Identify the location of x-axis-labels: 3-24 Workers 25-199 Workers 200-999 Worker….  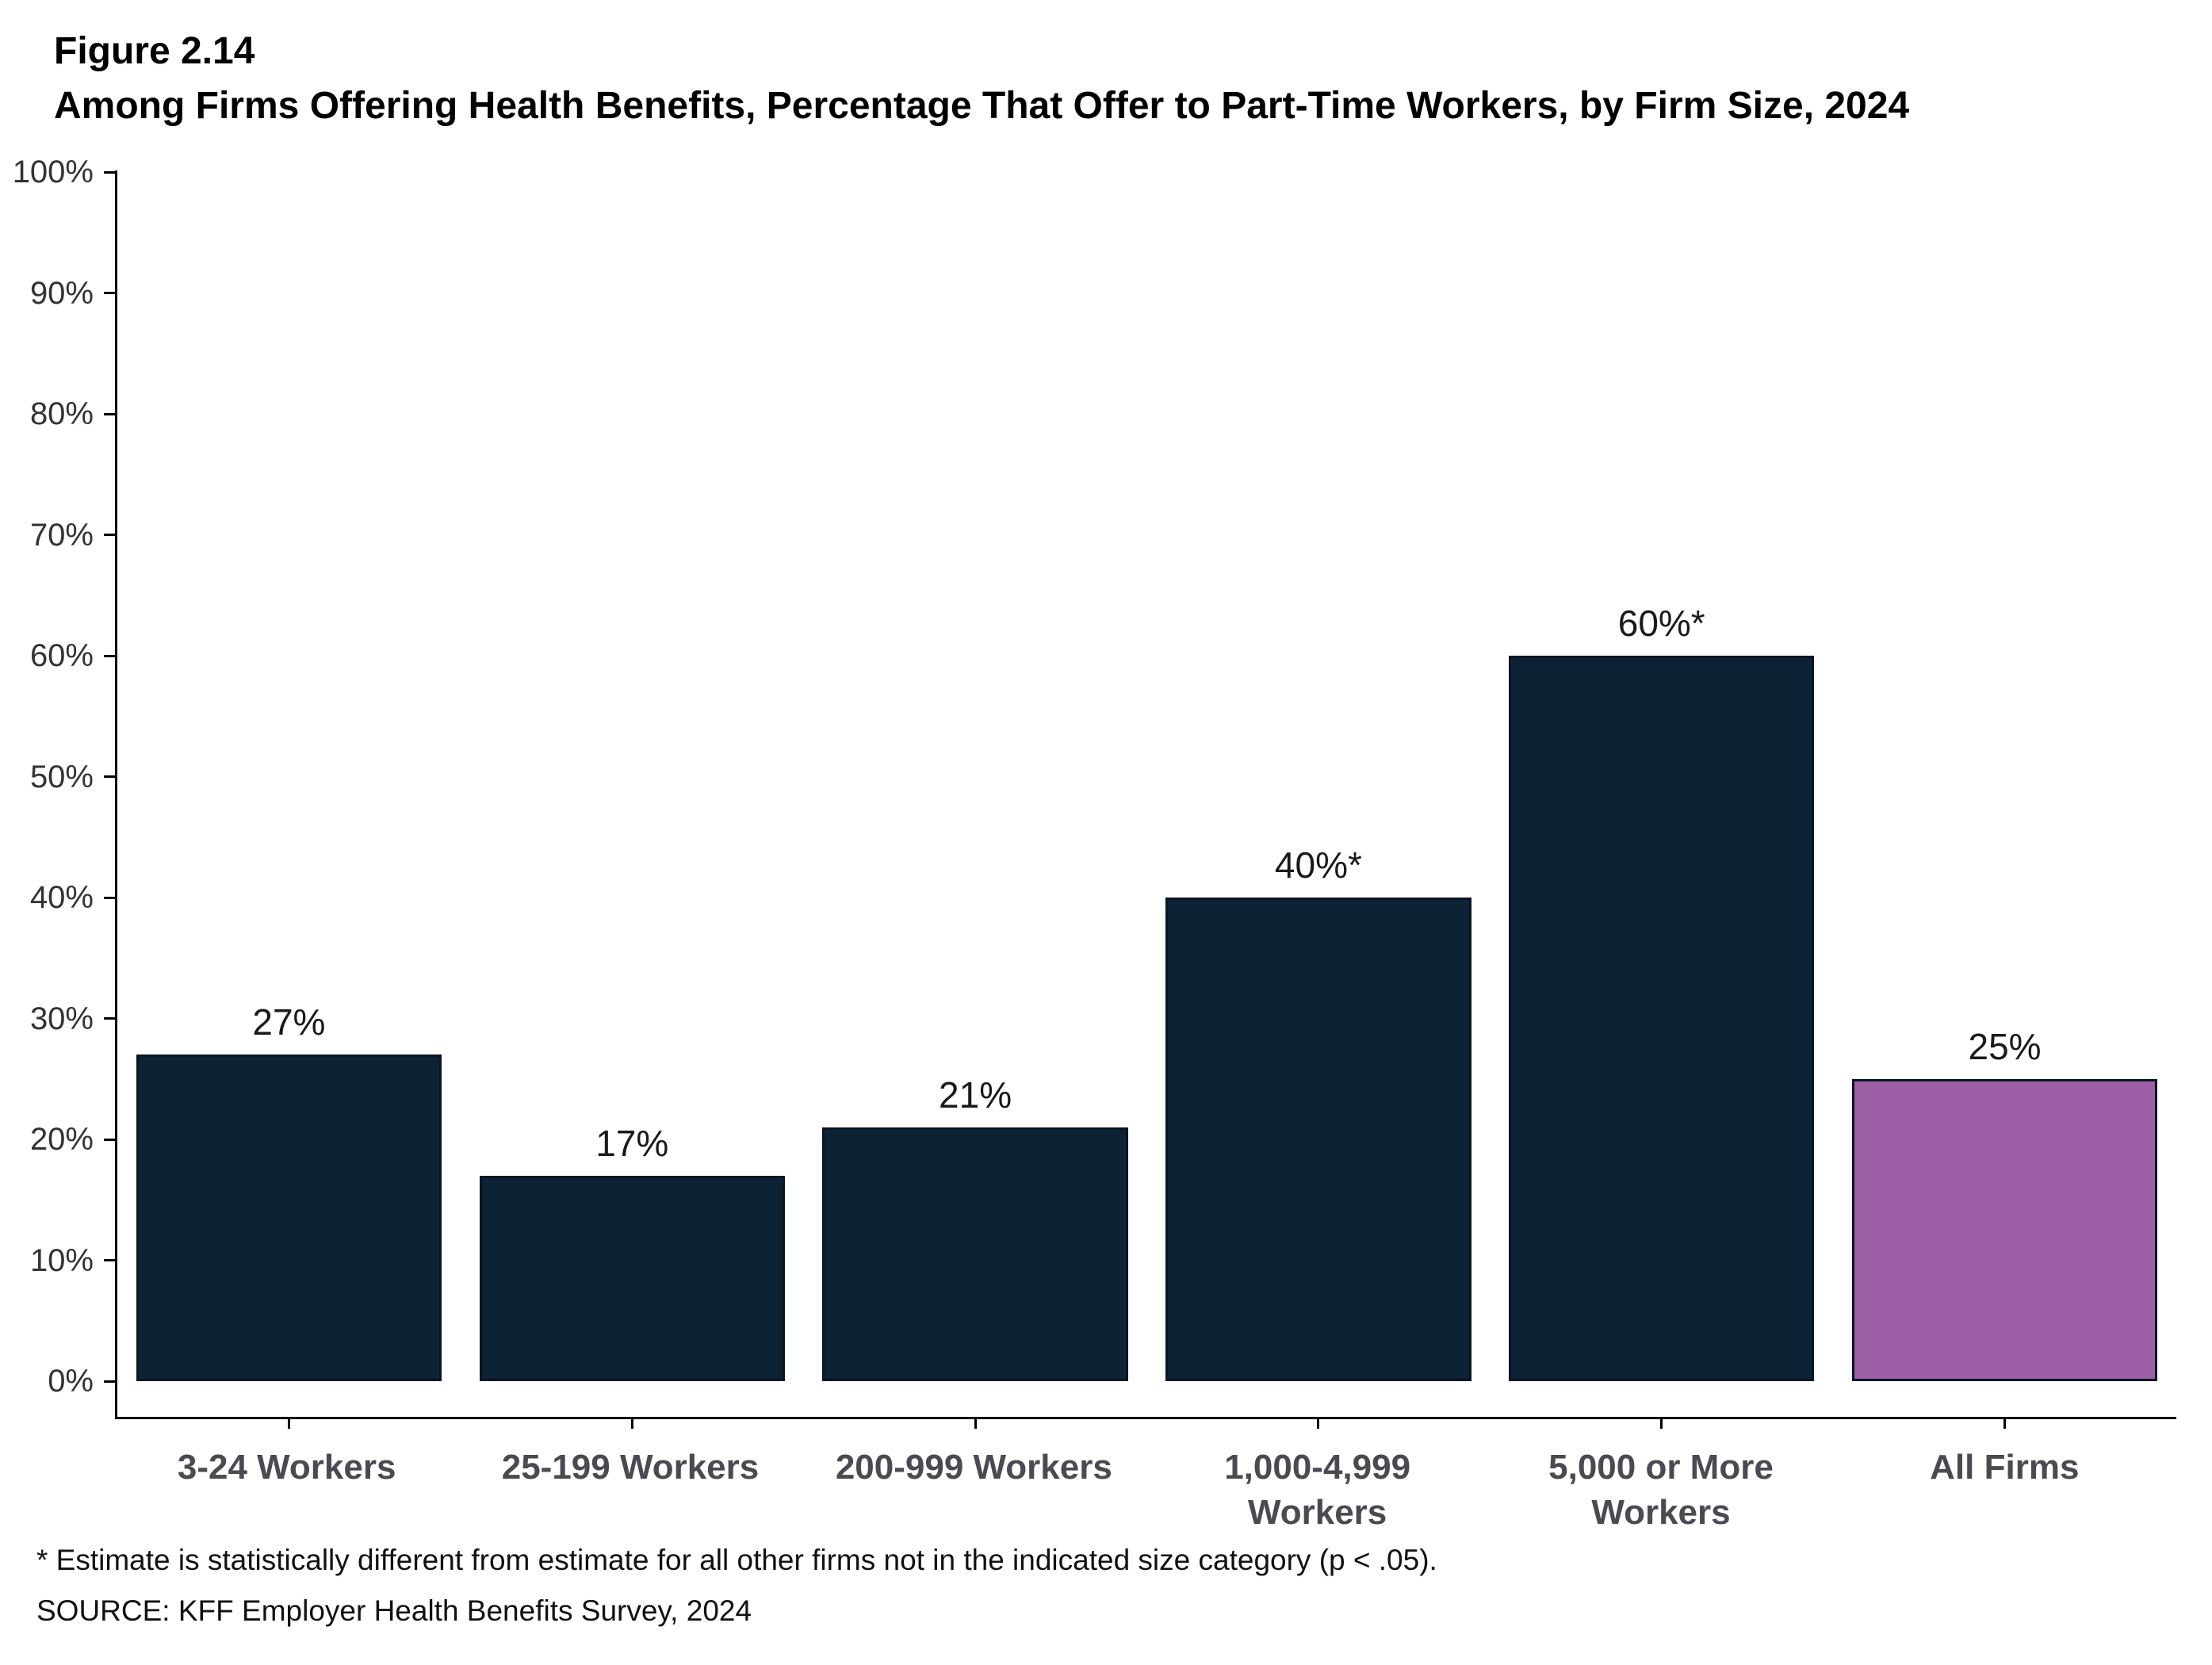
(1145, 1490).